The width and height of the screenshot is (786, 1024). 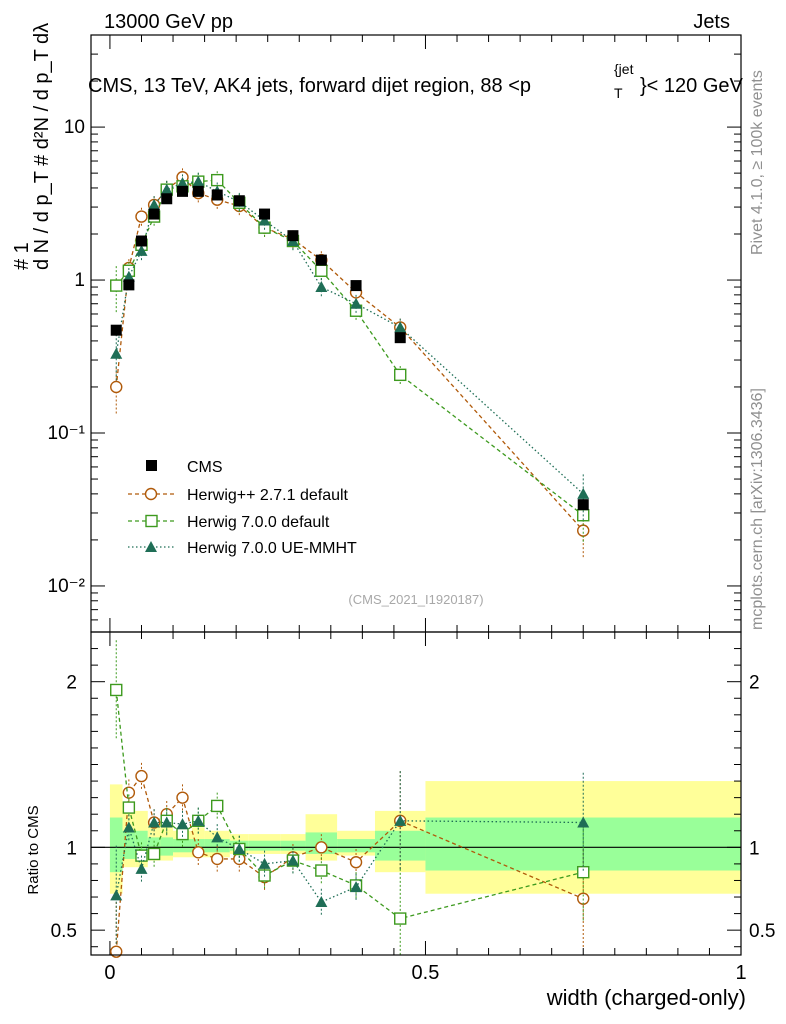 What do you see at coordinates (168, 22) in the screenshot?
I see `header-left: 13000 GeV pp` at bounding box center [168, 22].